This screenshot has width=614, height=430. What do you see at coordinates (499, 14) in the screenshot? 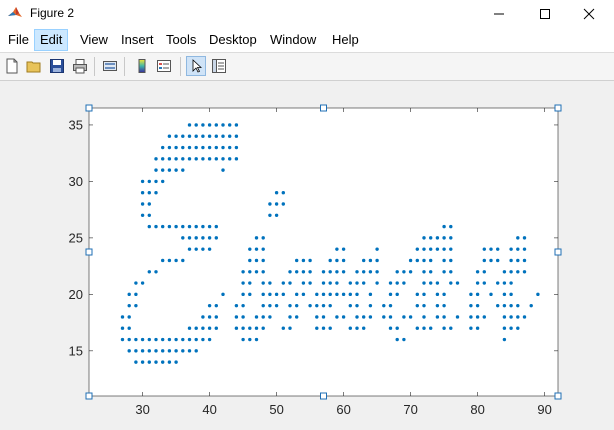
I see `minimize-button` at bounding box center [499, 14].